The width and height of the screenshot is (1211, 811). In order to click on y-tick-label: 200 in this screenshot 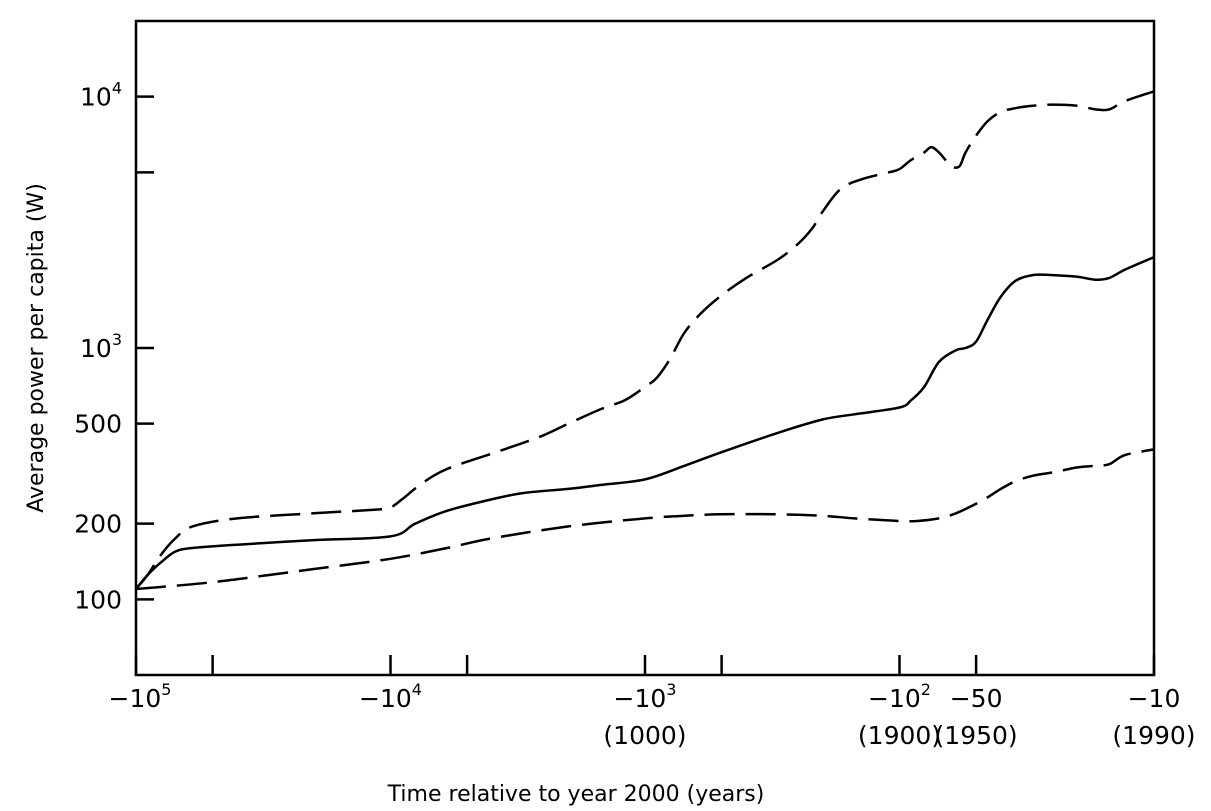, I will do `click(98, 524)`.